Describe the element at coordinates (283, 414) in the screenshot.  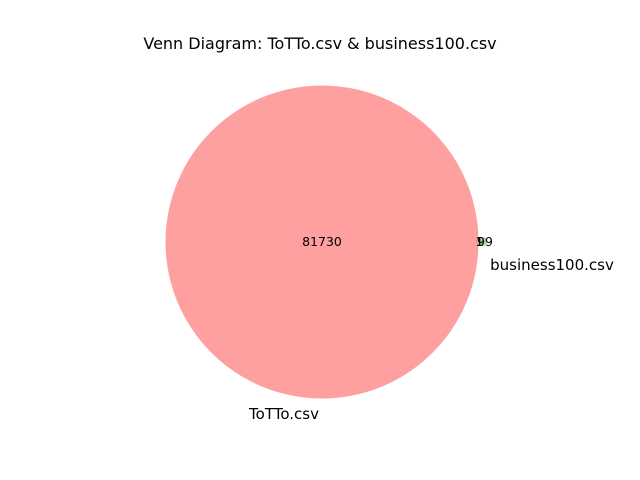
I see `set-label-a: ToTTo.csv` at that location.